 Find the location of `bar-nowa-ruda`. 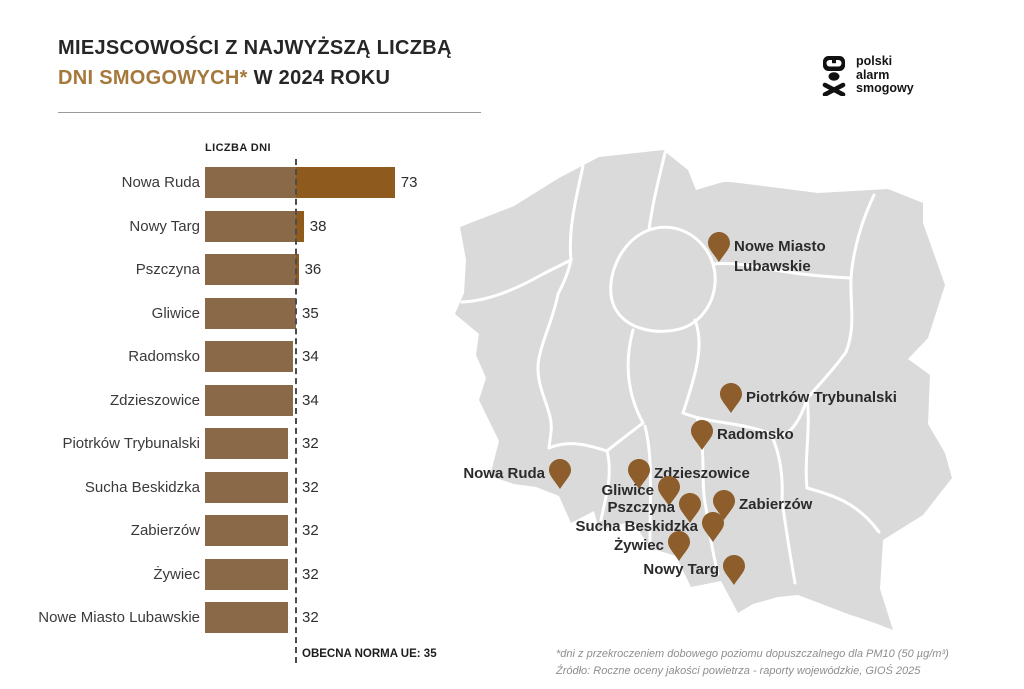

bar-nowa-ruda is located at coordinates (250, 182).